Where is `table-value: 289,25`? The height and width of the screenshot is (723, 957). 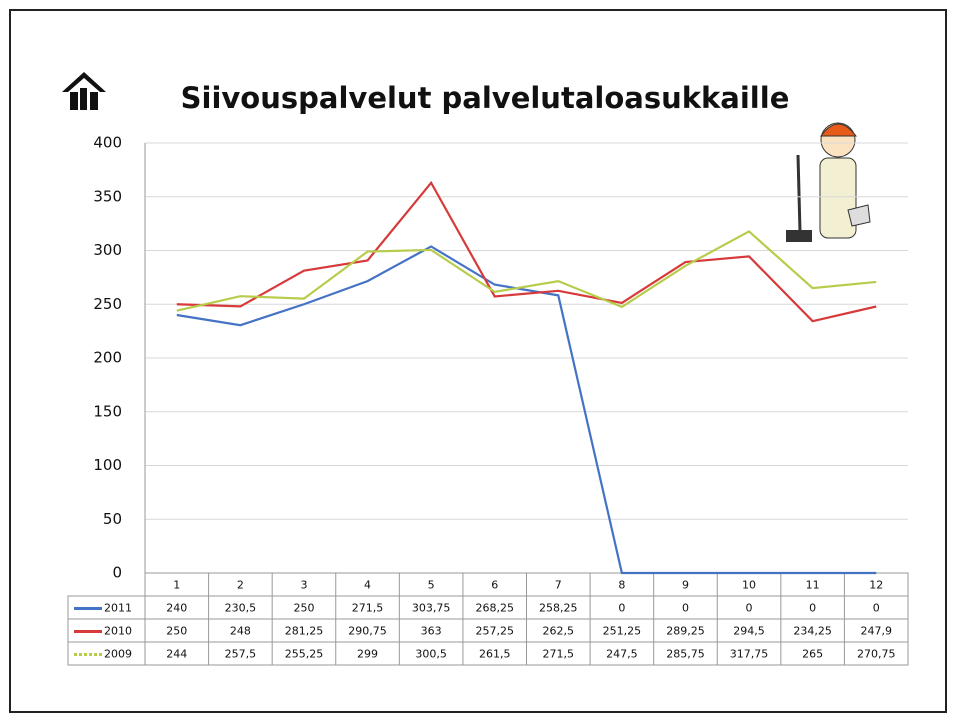 table-value: 289,25 is located at coordinates (685, 631).